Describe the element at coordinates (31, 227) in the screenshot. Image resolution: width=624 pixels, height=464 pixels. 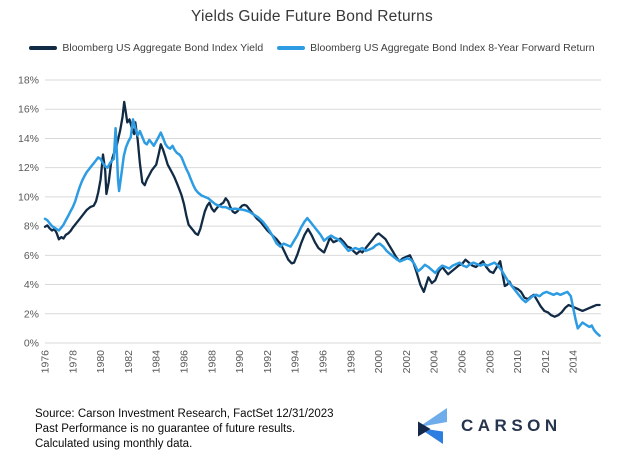
I see `y-axis-tick-label: 8%` at that location.